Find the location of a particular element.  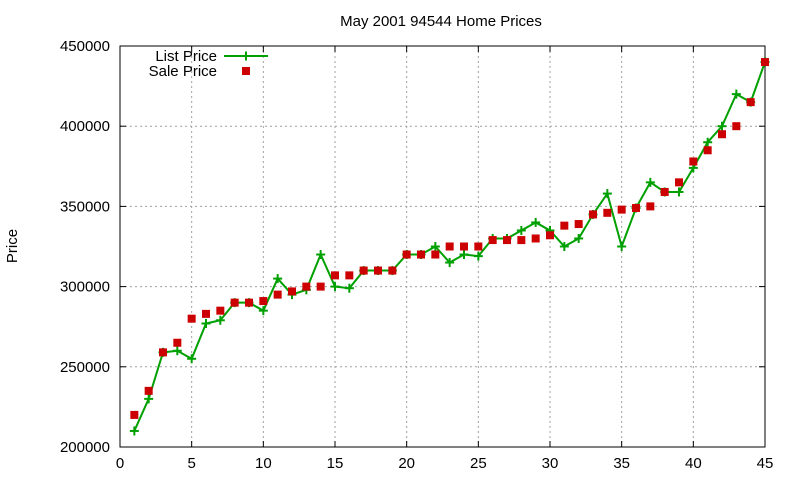

y-tick-label: 200000 is located at coordinates (85, 447).